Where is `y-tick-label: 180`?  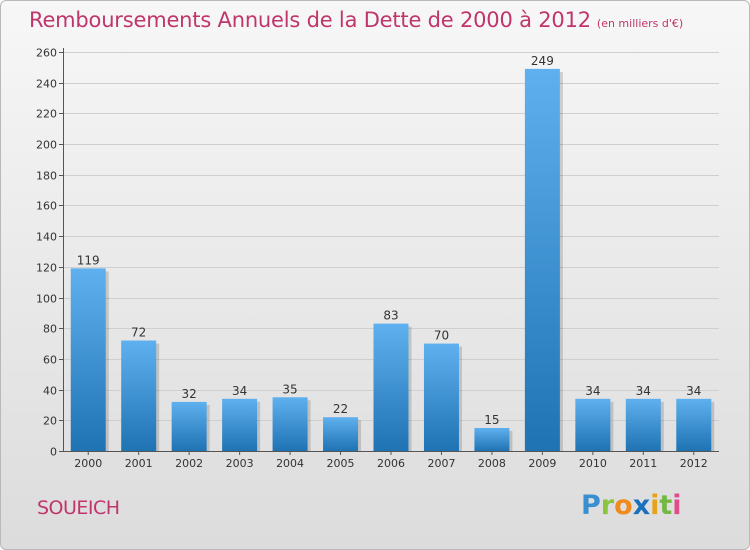
y-tick-label: 180 is located at coordinates (46, 176).